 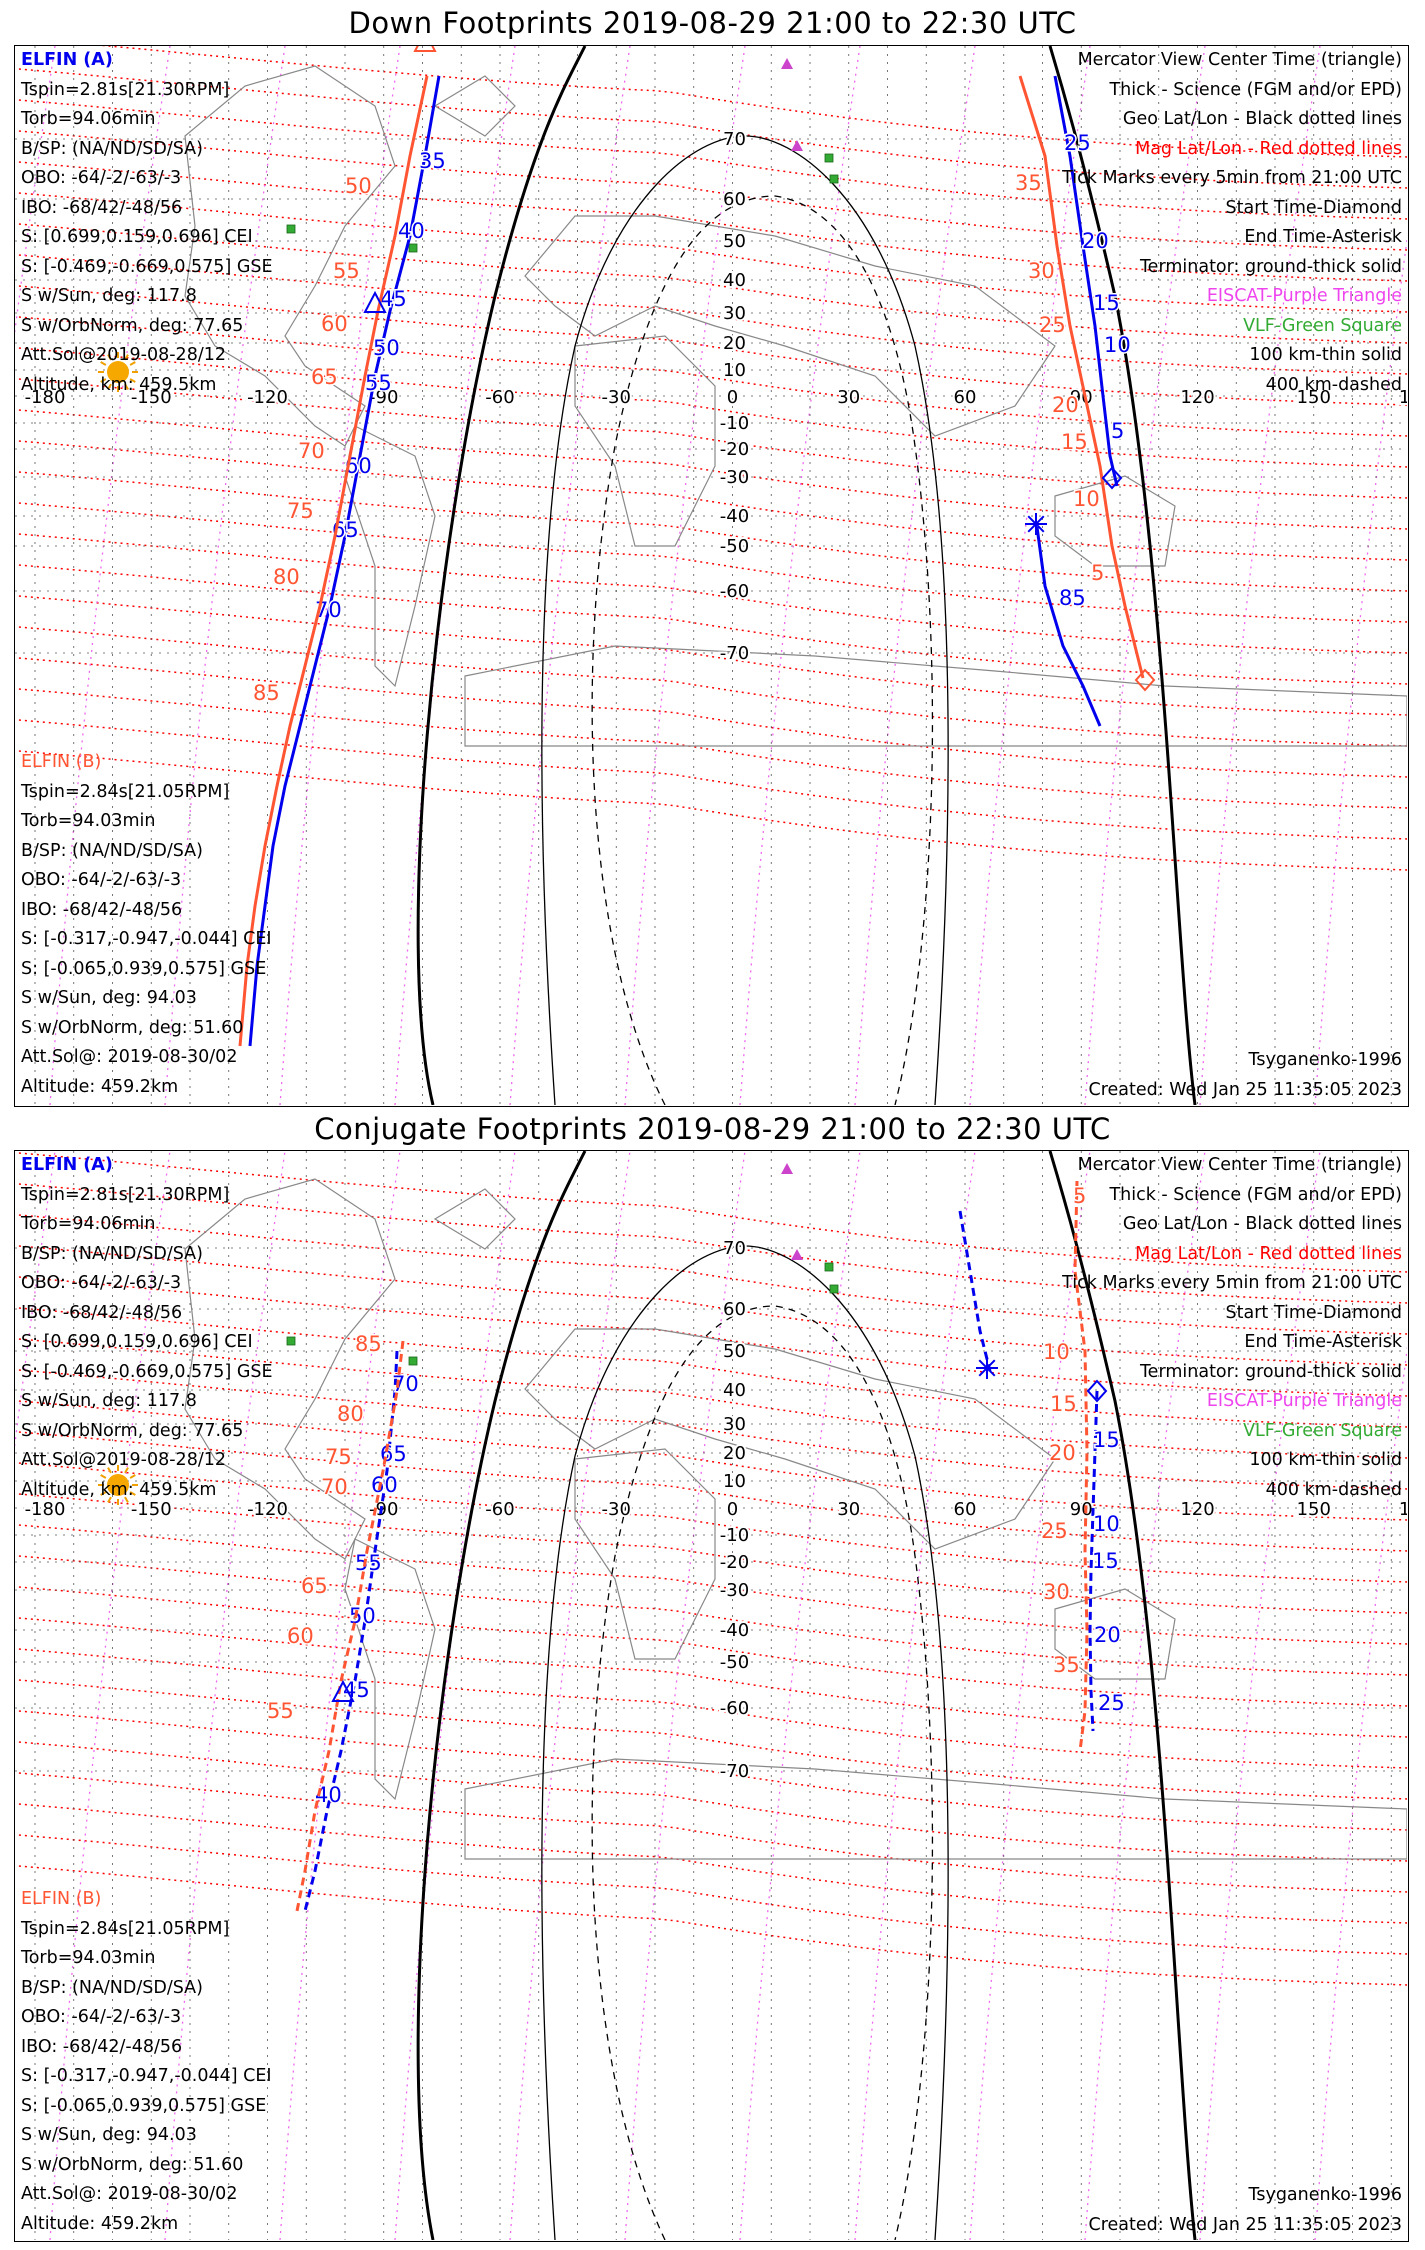 I want to click on lon-label: 0, so click(x=732, y=397).